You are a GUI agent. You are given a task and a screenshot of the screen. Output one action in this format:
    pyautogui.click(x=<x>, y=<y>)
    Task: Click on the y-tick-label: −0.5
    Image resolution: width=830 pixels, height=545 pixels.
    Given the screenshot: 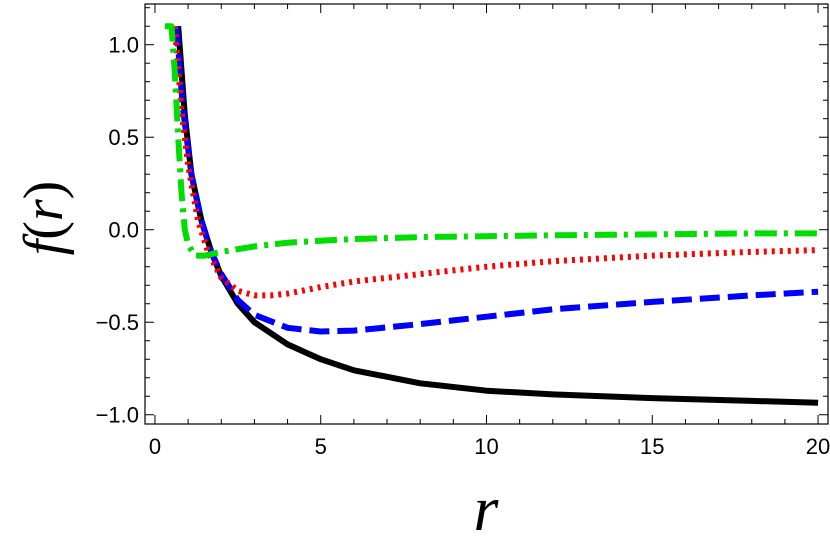 What is the action you would take?
    pyautogui.click(x=117, y=322)
    